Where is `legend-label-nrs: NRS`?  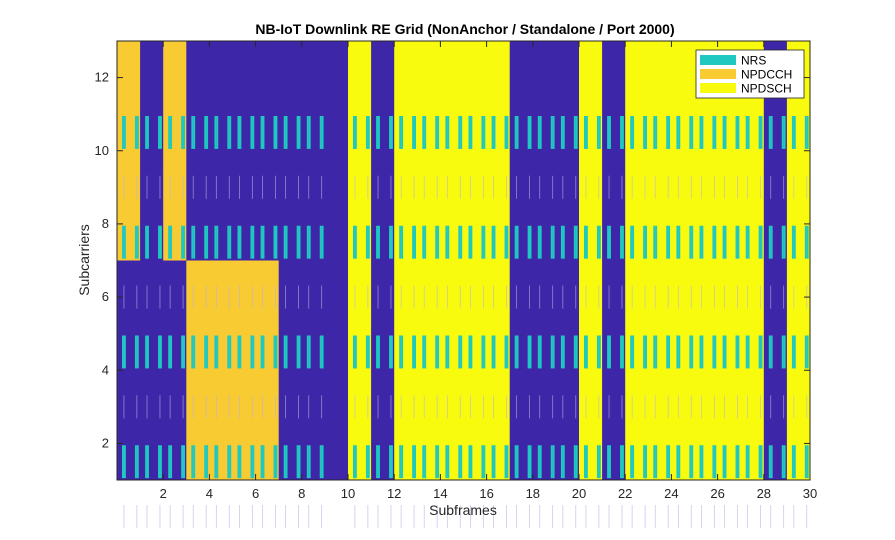 legend-label-nrs: NRS is located at coordinates (753, 61).